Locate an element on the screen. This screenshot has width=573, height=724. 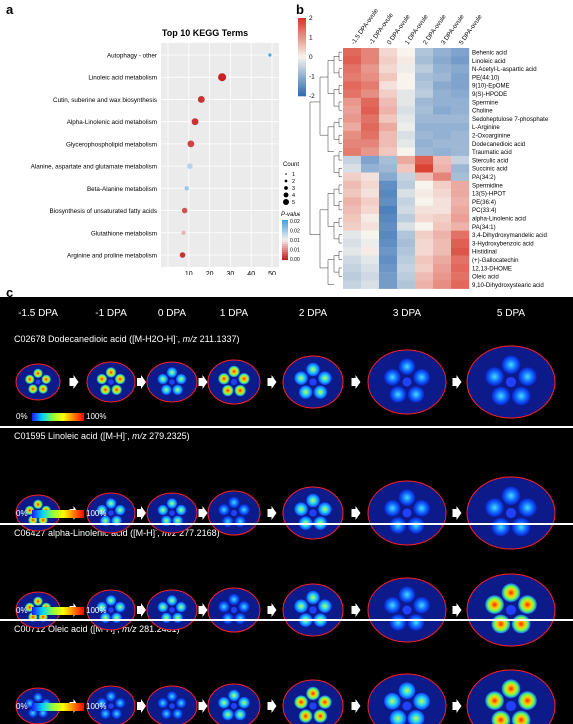
row-label: 9,10-Dihydroxystearic acid is located at coordinates (508, 285).